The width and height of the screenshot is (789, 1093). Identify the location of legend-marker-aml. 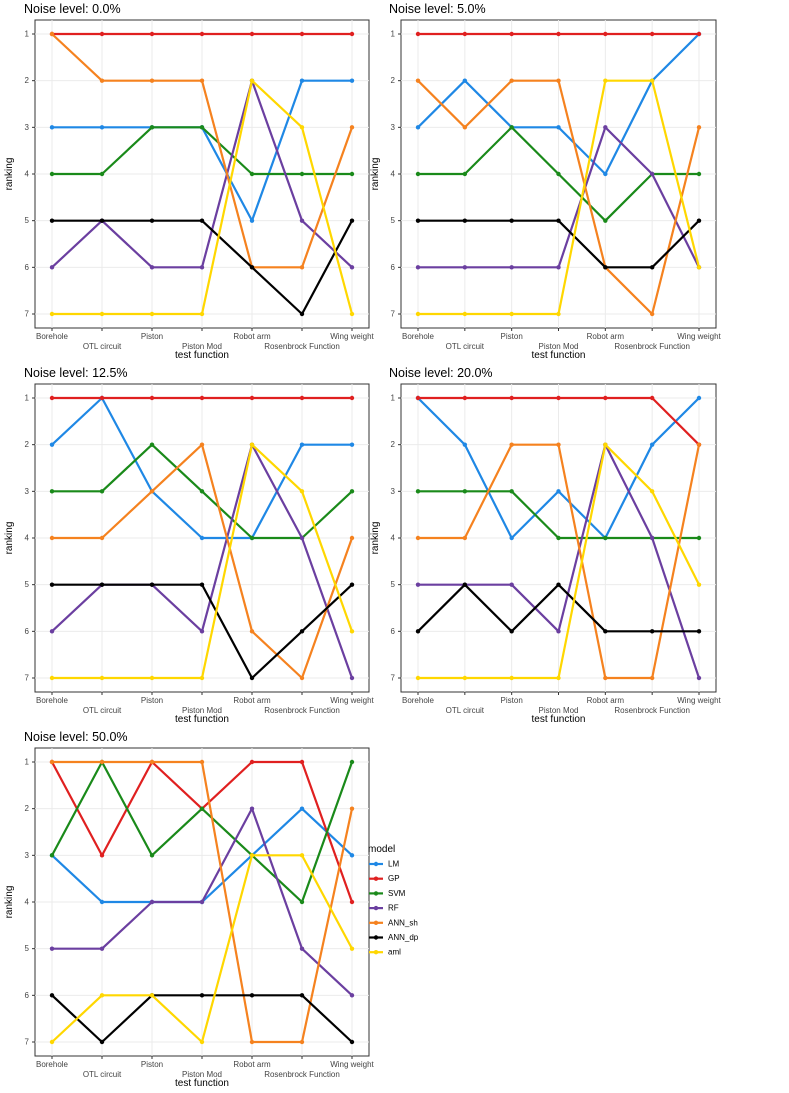
(376, 952).